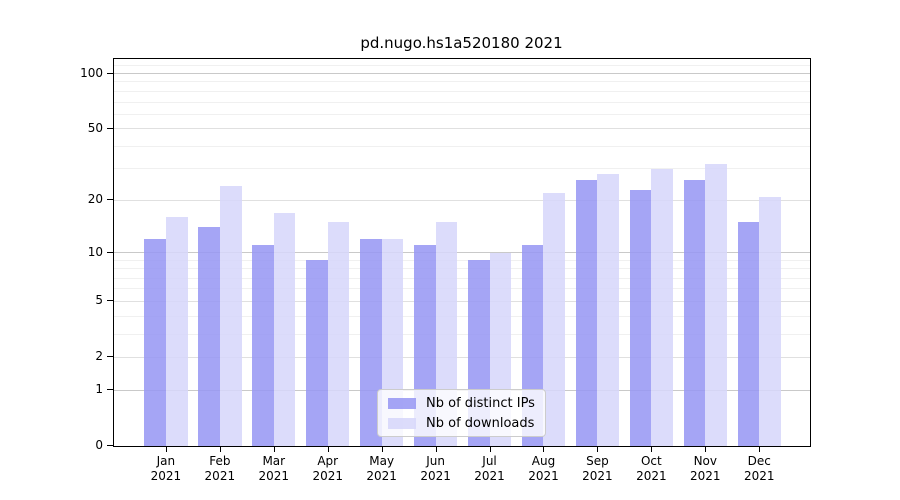 The height and width of the screenshot is (500, 900). I want to click on legend-item-downloads: Nb of downloads, so click(461, 423).